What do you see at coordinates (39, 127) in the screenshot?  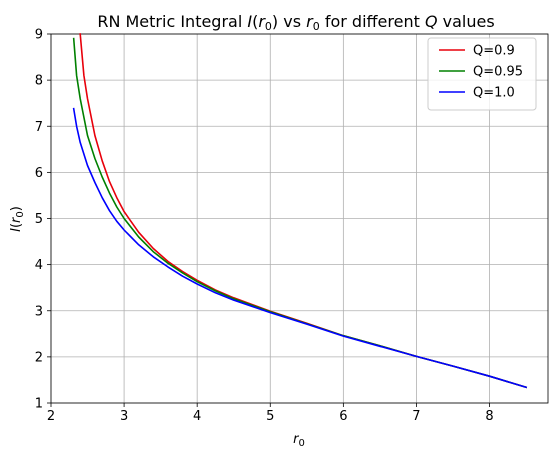 I see `y-tick-label: 7` at bounding box center [39, 127].